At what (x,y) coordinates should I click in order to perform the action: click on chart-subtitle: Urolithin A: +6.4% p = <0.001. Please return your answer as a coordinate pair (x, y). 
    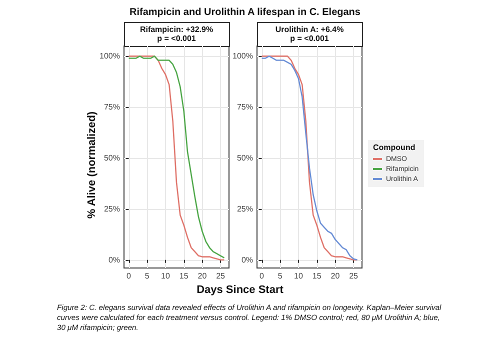
    Looking at the image, I should click on (309, 34).